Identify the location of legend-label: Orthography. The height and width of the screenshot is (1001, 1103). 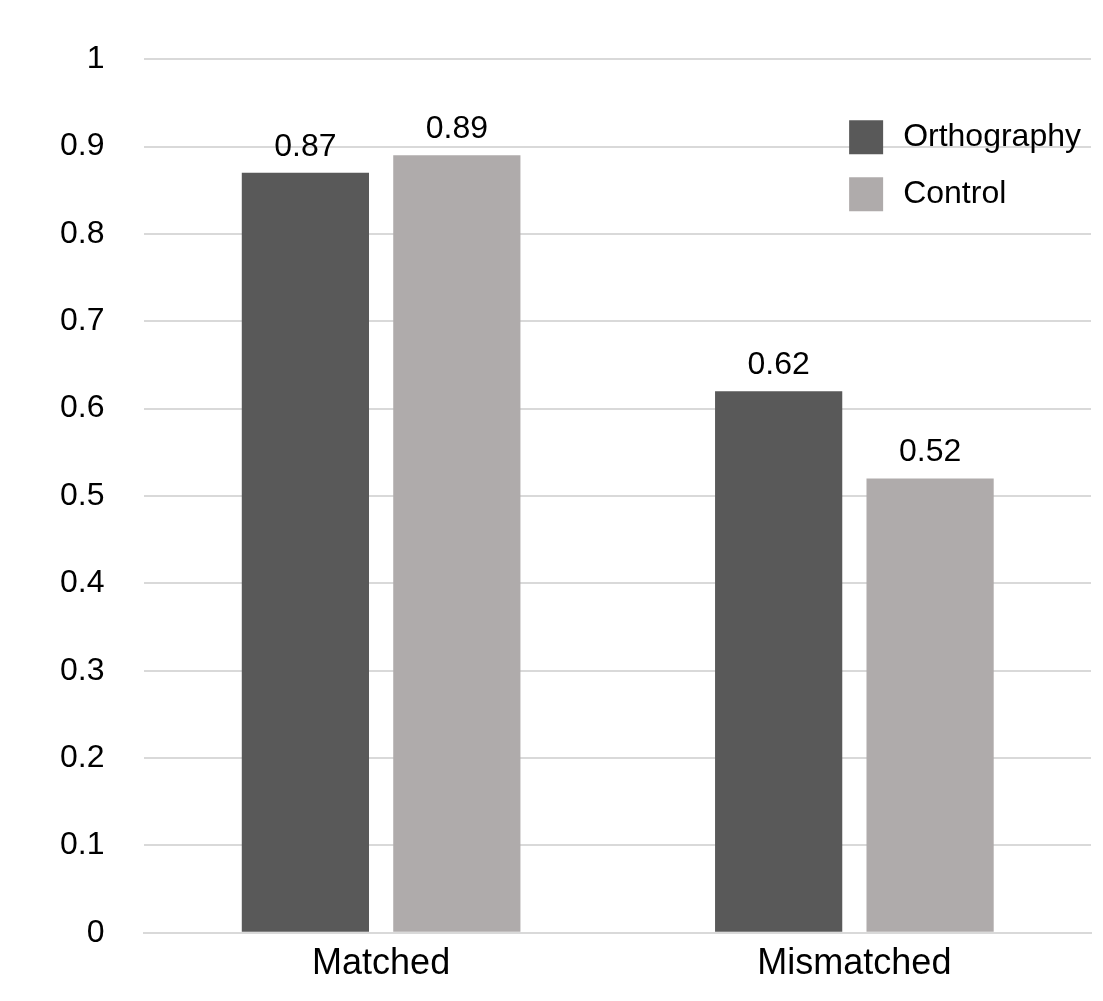
(992, 135).